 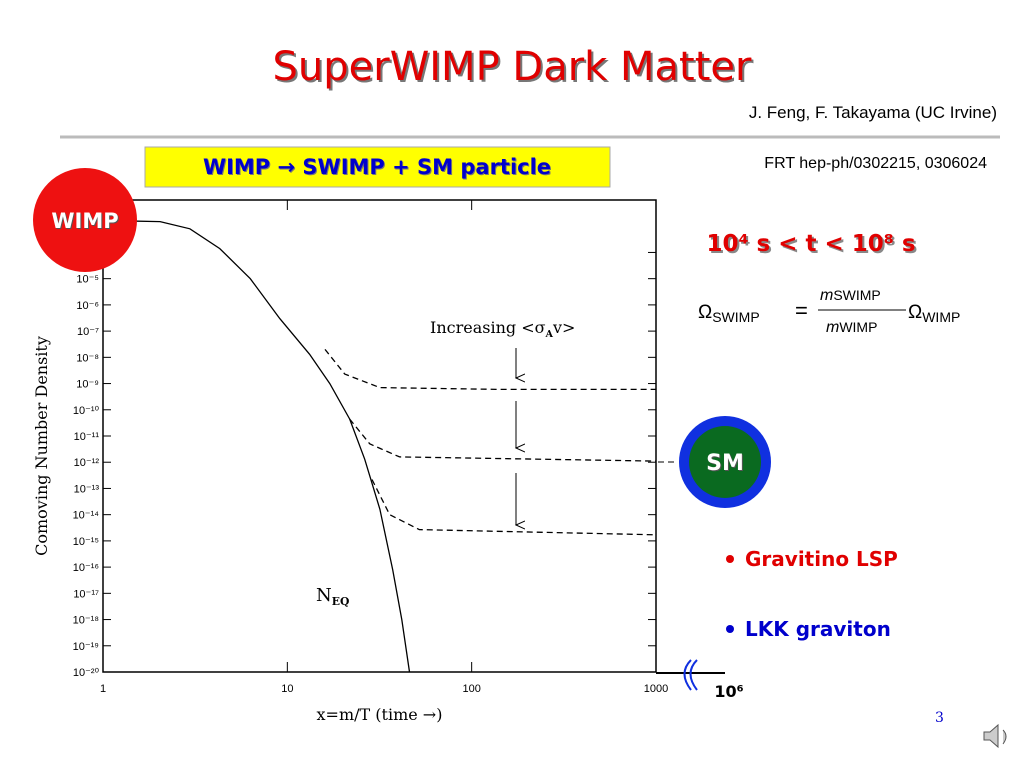 I want to click on y-tick-label: 10⁻⁵, so click(x=87, y=280).